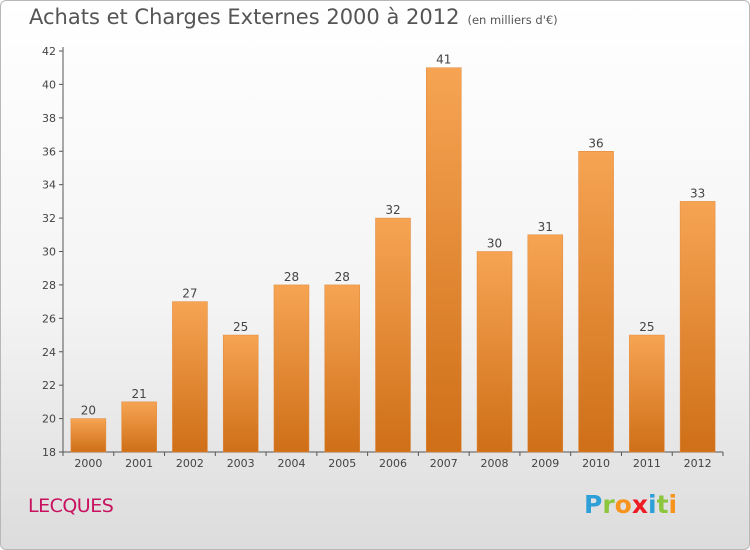 The width and height of the screenshot is (750, 550). I want to click on y-tick-label: 24, so click(49, 352).